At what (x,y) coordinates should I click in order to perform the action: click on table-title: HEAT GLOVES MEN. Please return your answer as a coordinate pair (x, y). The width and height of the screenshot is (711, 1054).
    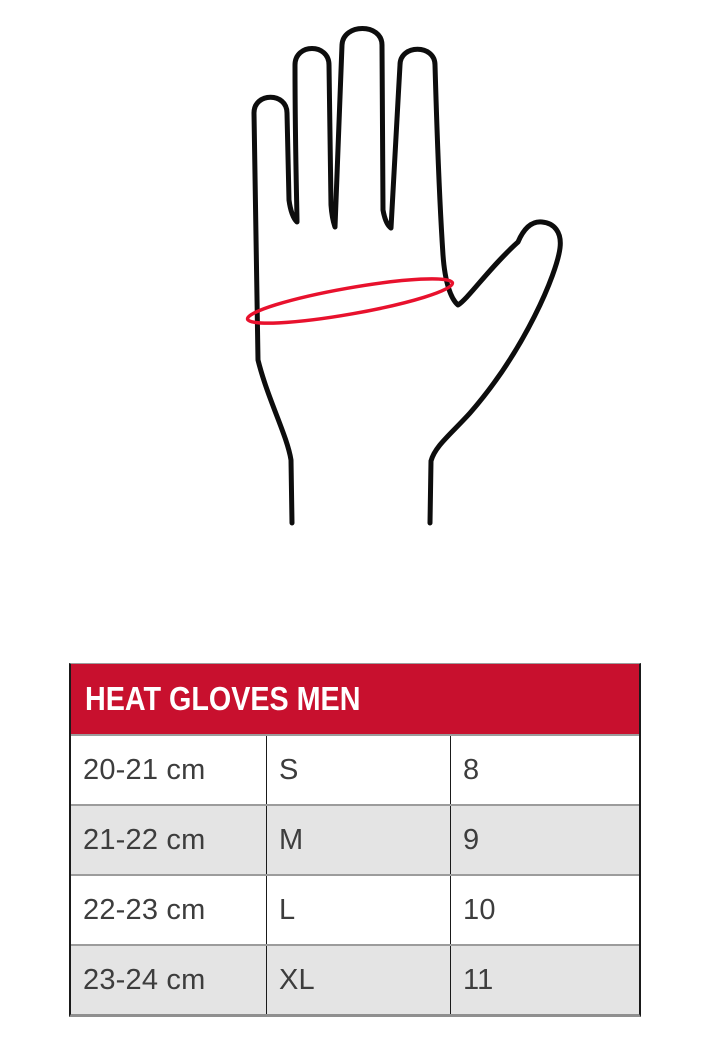
    Looking at the image, I should click on (223, 698).